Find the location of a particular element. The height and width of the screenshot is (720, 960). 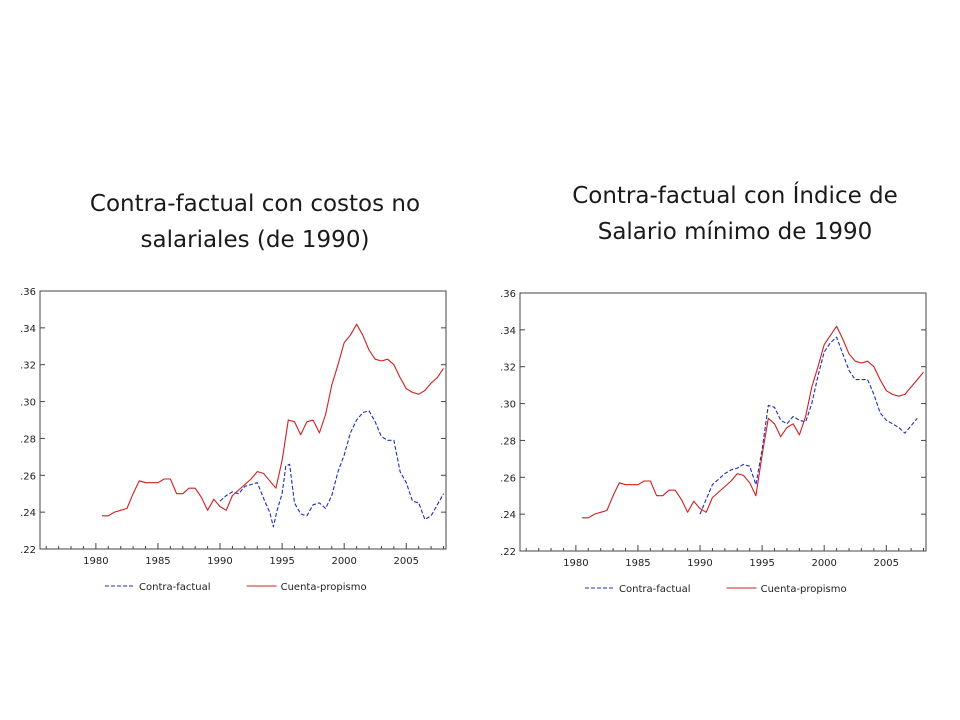

caption-line: Contra-factual con costos no is located at coordinates (255, 204).